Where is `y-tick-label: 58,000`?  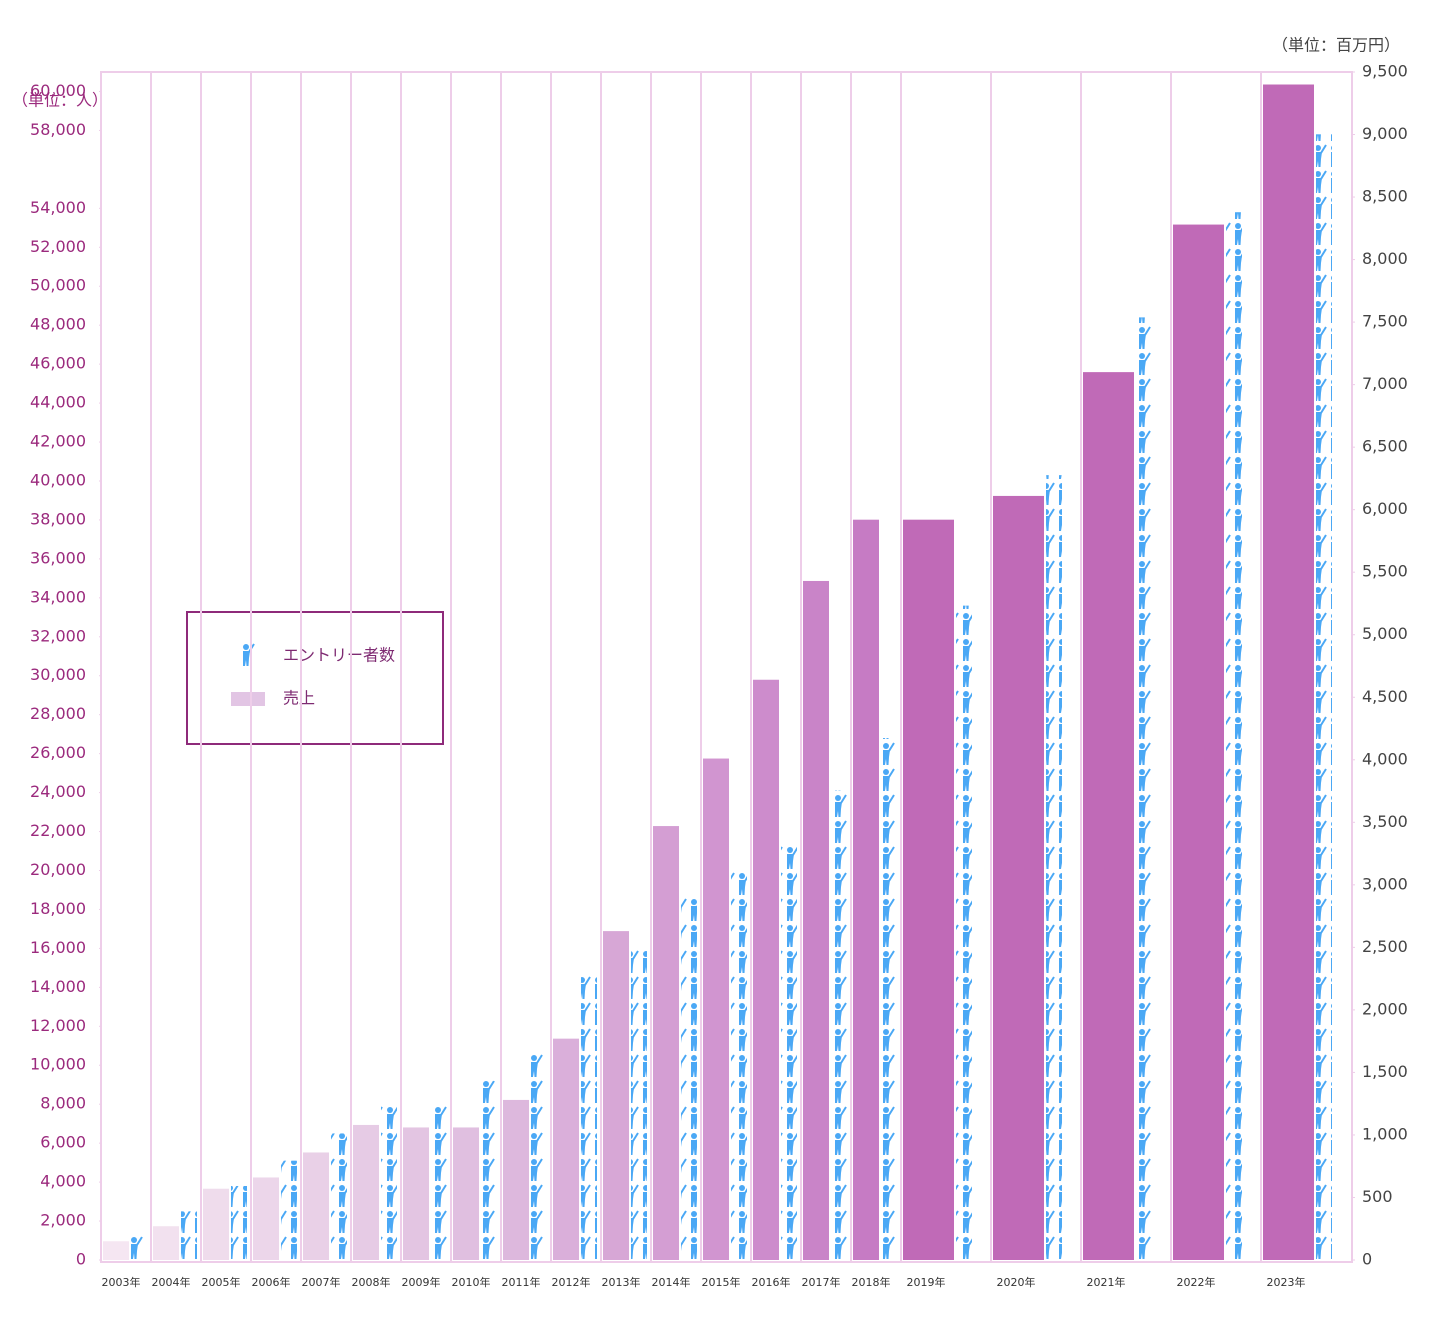
y-tick-label: 58,000 is located at coordinates (58, 129).